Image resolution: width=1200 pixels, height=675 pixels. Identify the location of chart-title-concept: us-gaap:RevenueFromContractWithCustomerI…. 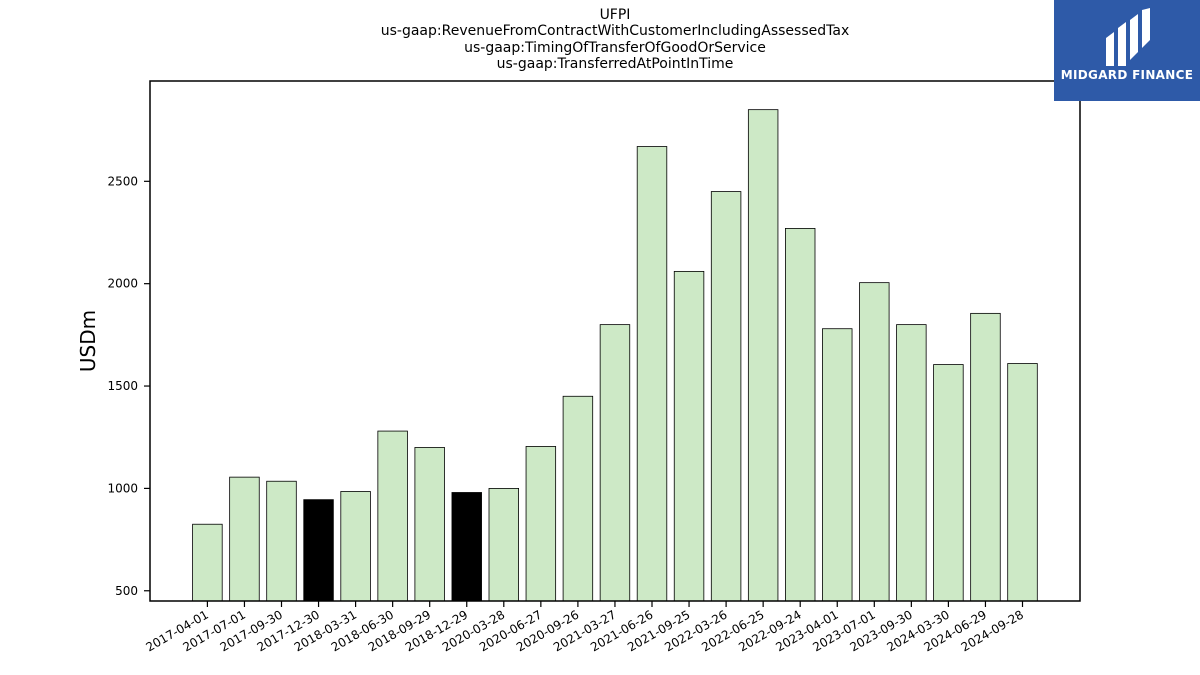
(615, 31).